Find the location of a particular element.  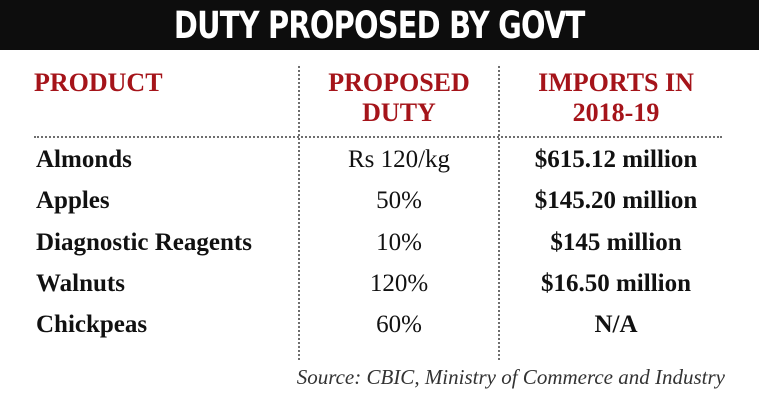

header-duty-line-2: DUTY is located at coordinates (399, 112).